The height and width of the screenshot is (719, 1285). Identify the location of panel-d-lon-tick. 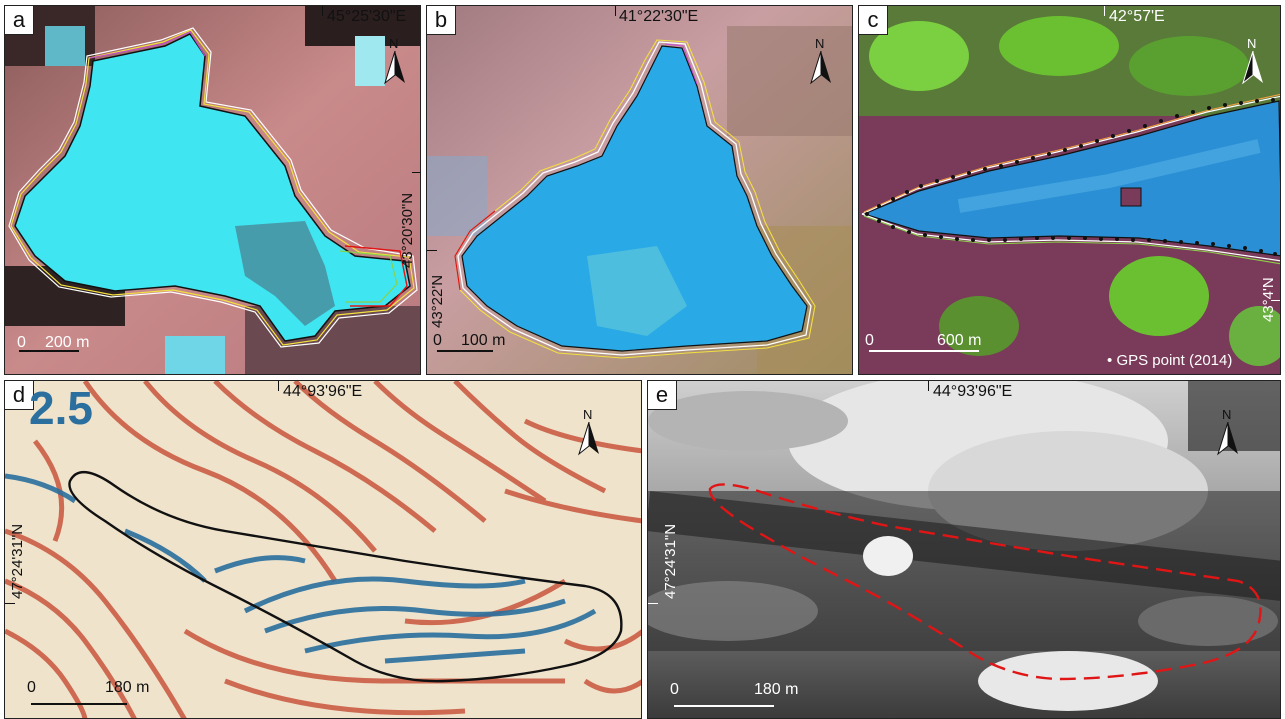
(278, 386).